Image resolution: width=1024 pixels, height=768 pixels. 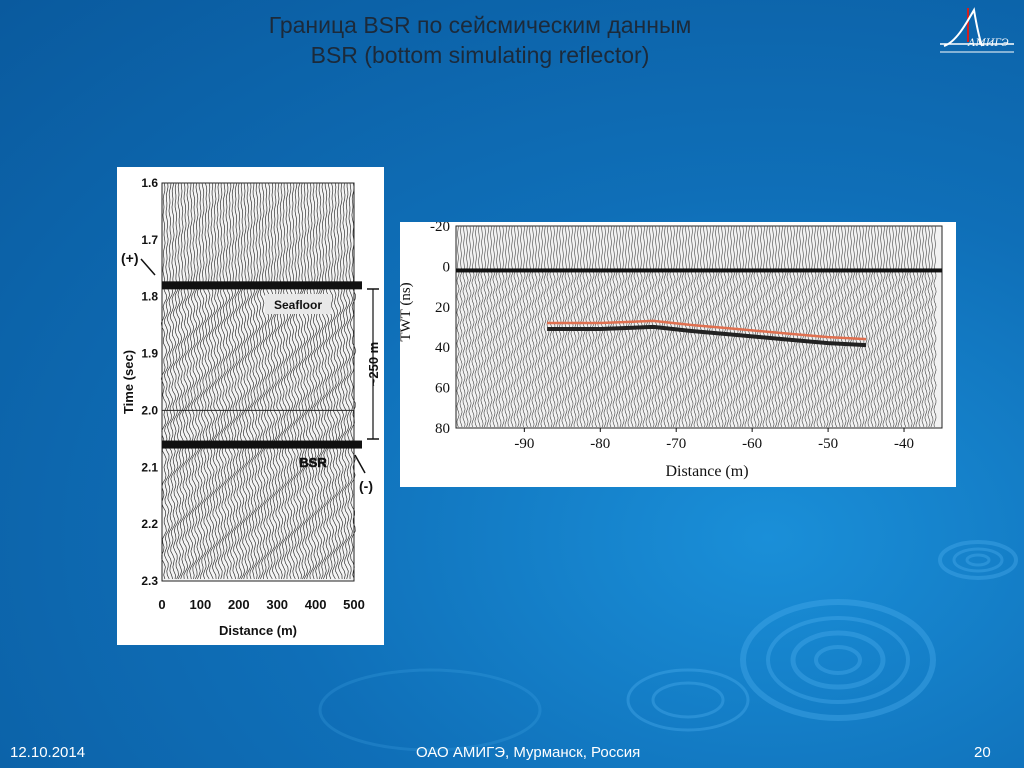 What do you see at coordinates (440, 329) in the screenshot?
I see `y-ticks-right: -20 0 20 40 60 80` at bounding box center [440, 329].